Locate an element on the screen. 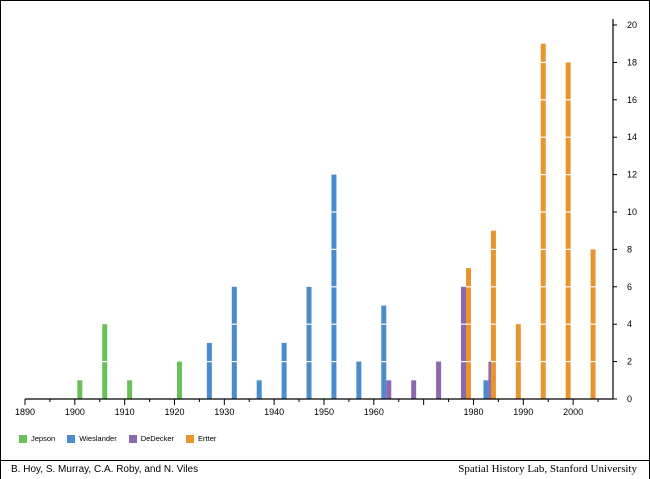  legend-item-jepson: Jepson is located at coordinates (37, 438).